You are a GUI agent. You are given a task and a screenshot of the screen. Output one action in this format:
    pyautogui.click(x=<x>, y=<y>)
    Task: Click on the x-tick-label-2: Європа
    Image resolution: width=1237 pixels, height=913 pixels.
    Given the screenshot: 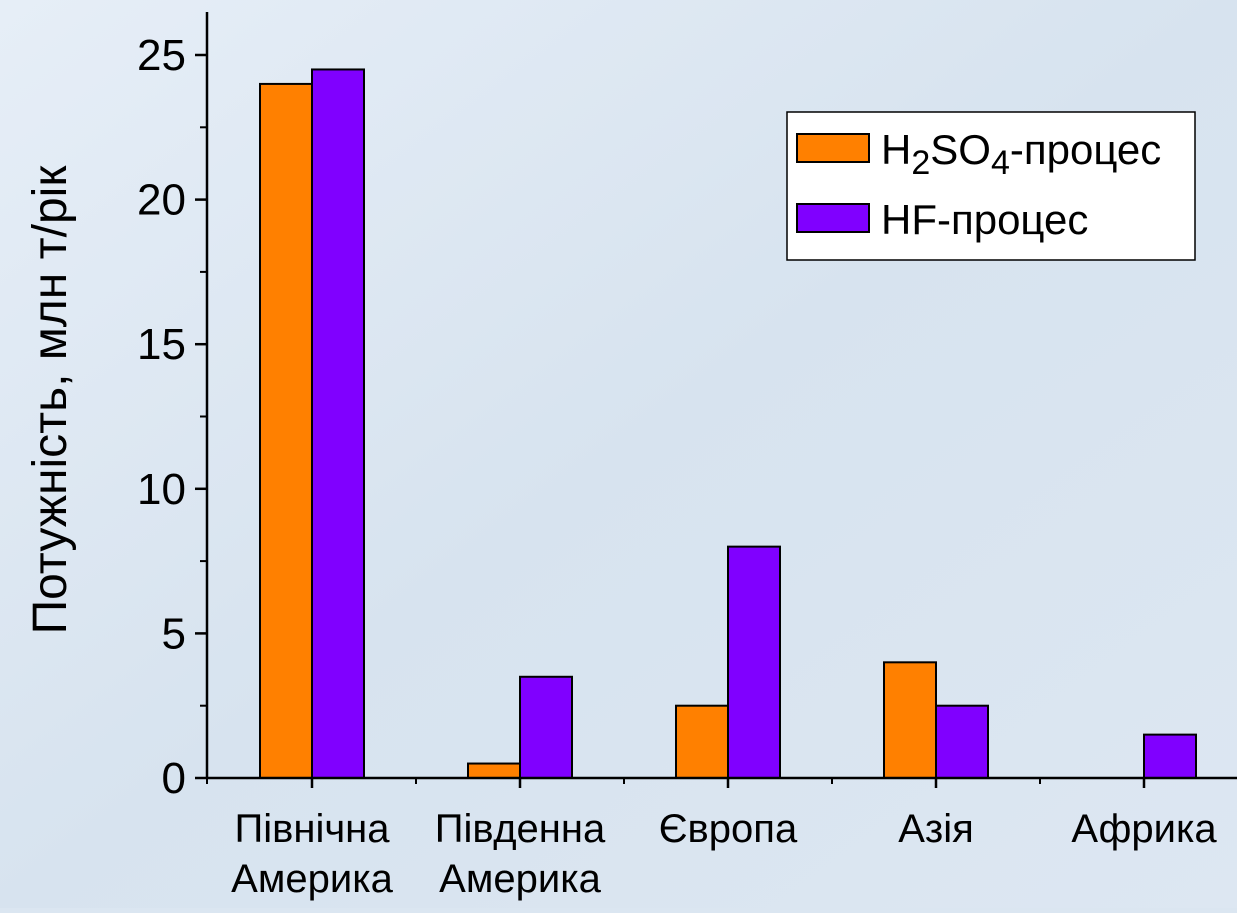 What is the action you would take?
    pyautogui.click(x=728, y=829)
    